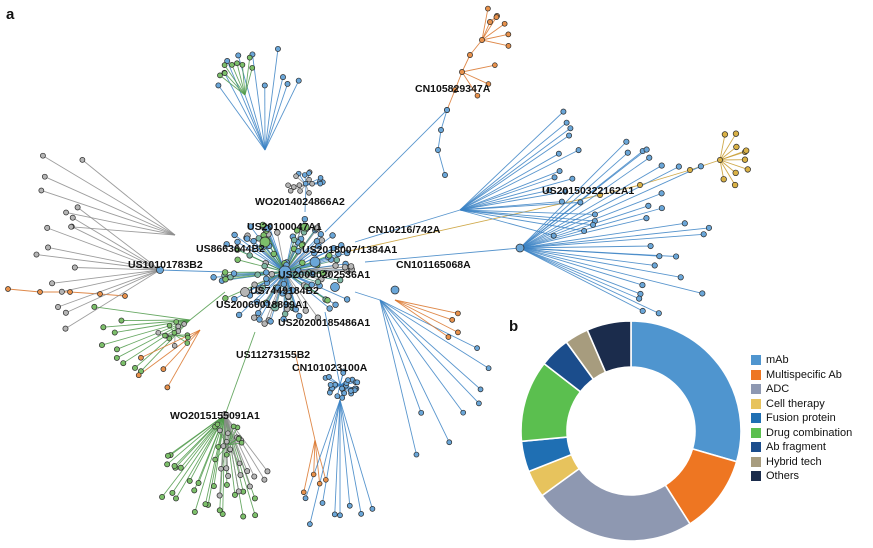 The image size is (873, 548). What do you see at coordinates (433, 265) in the screenshot?
I see `network-node-label: CN101165068A` at bounding box center [433, 265].